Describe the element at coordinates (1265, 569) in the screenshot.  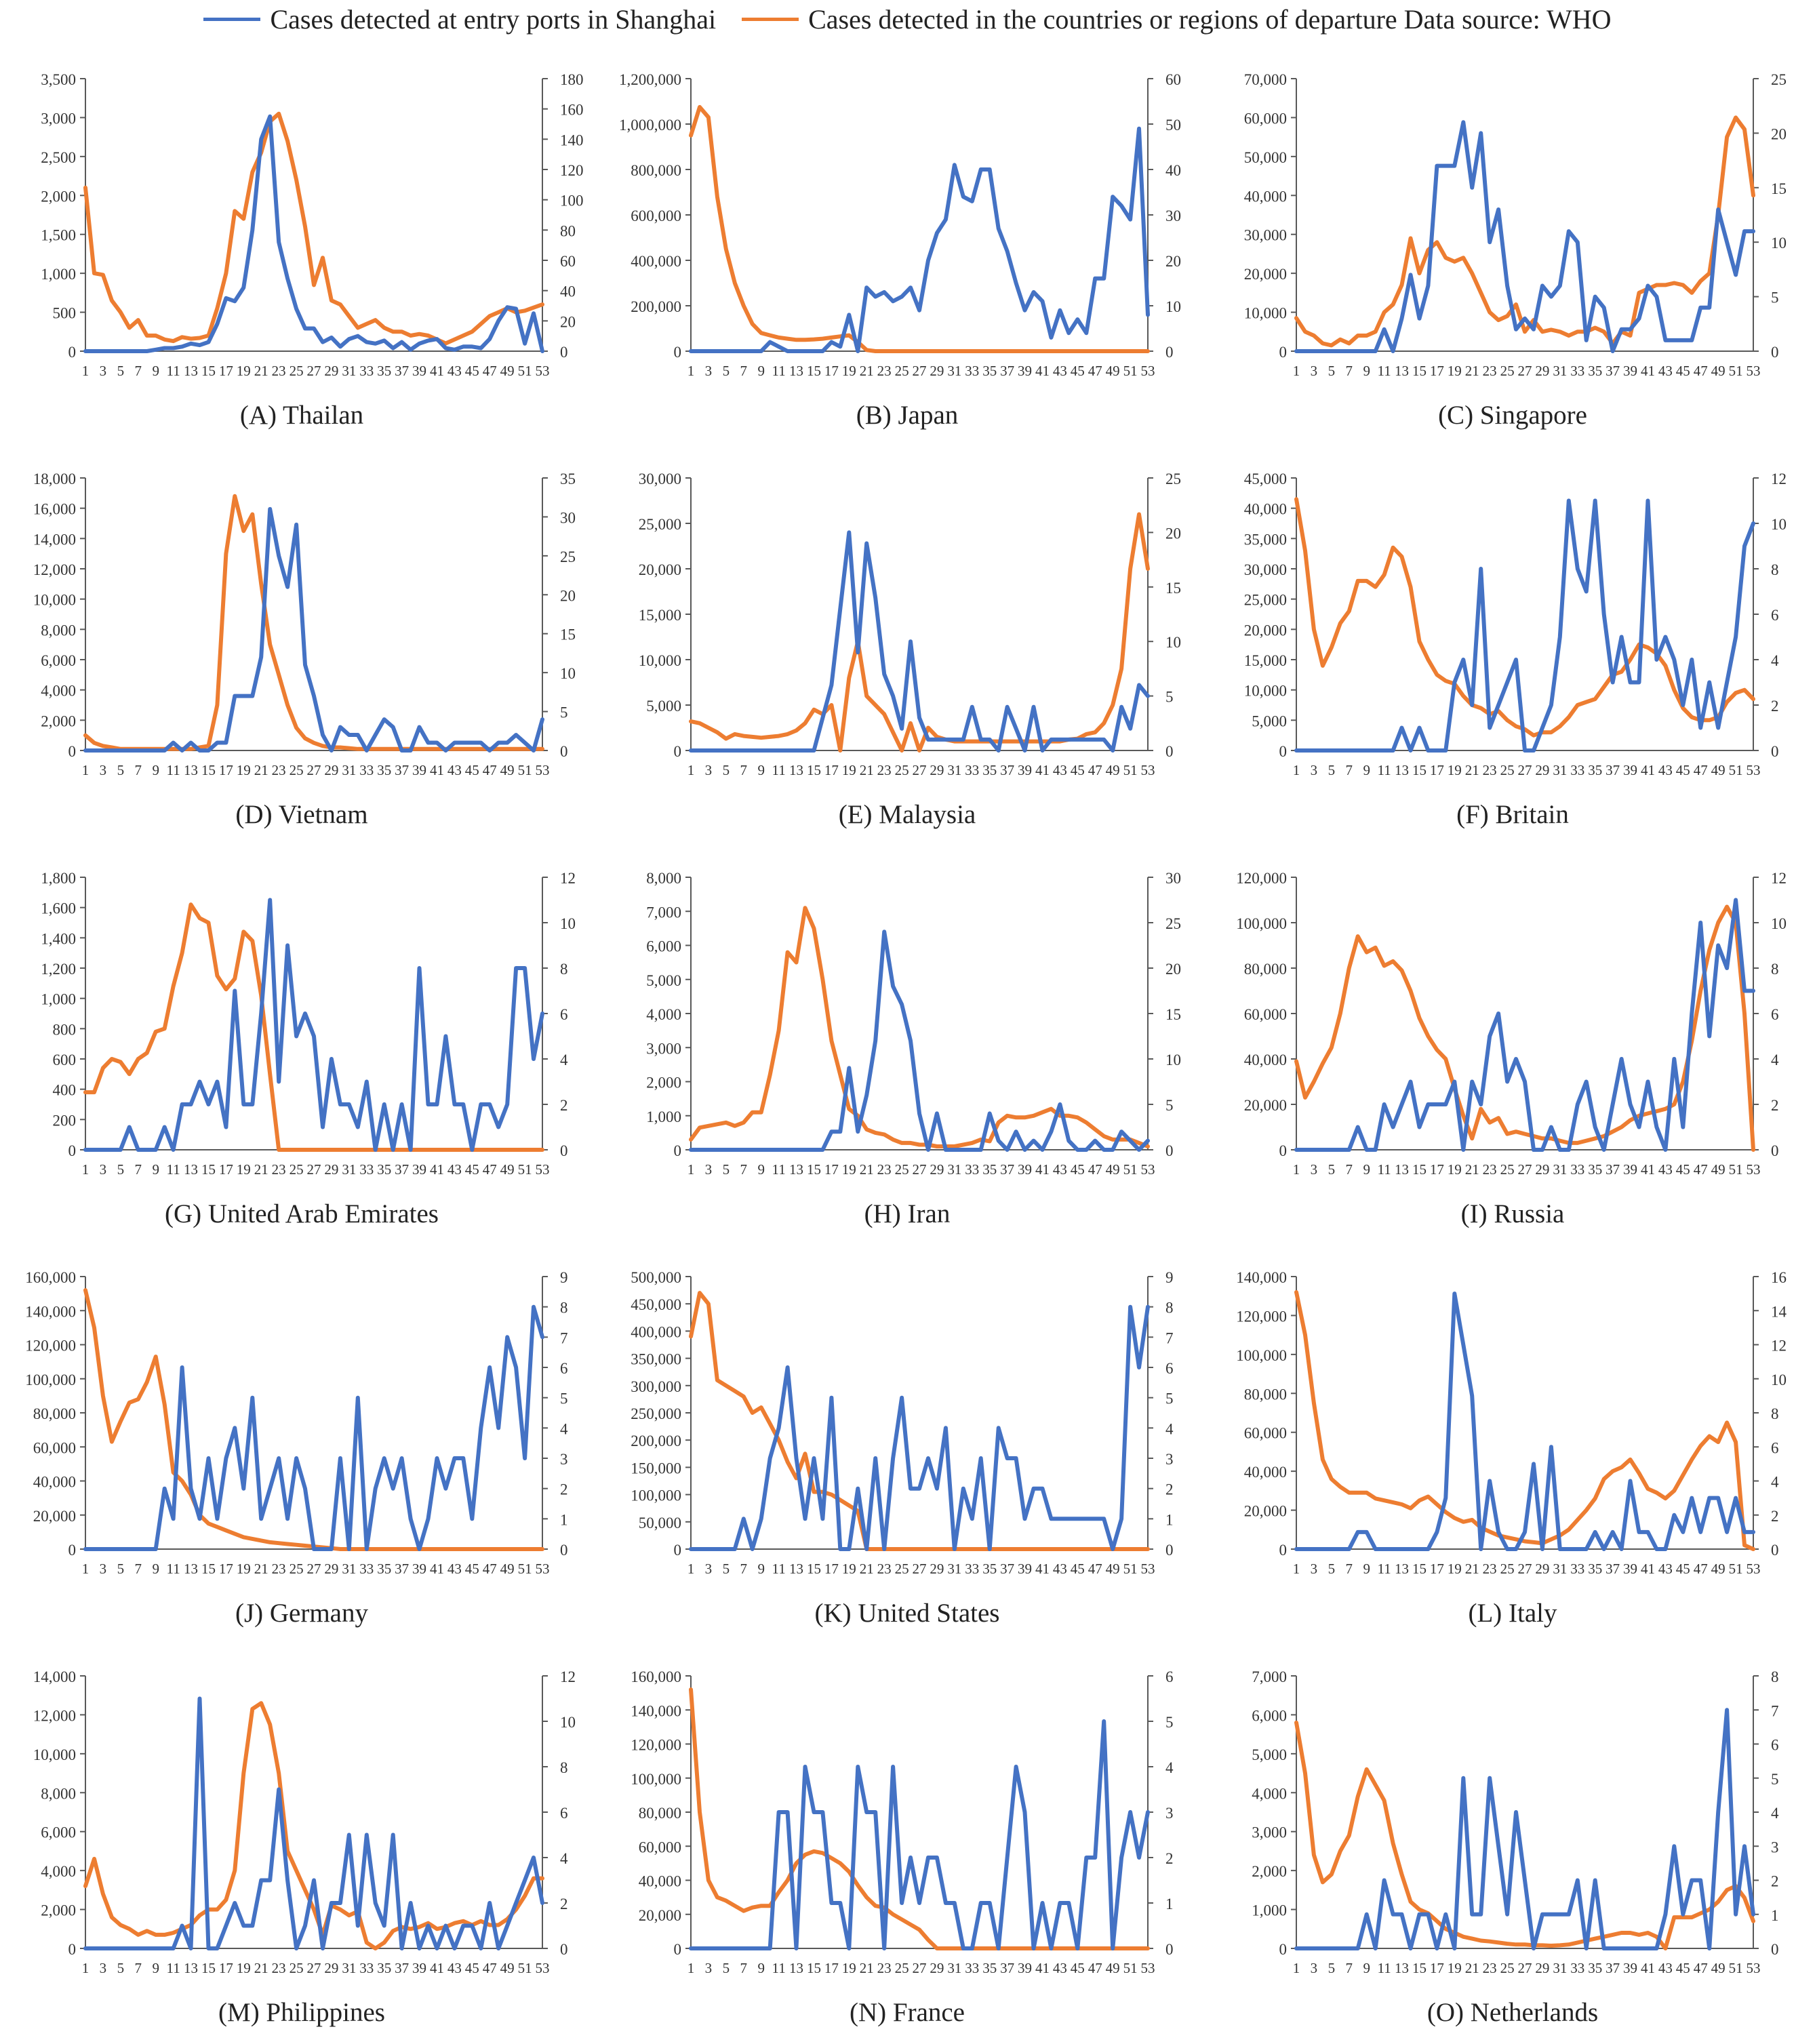
I see `left-axis-tick-label: 30,000` at that location.